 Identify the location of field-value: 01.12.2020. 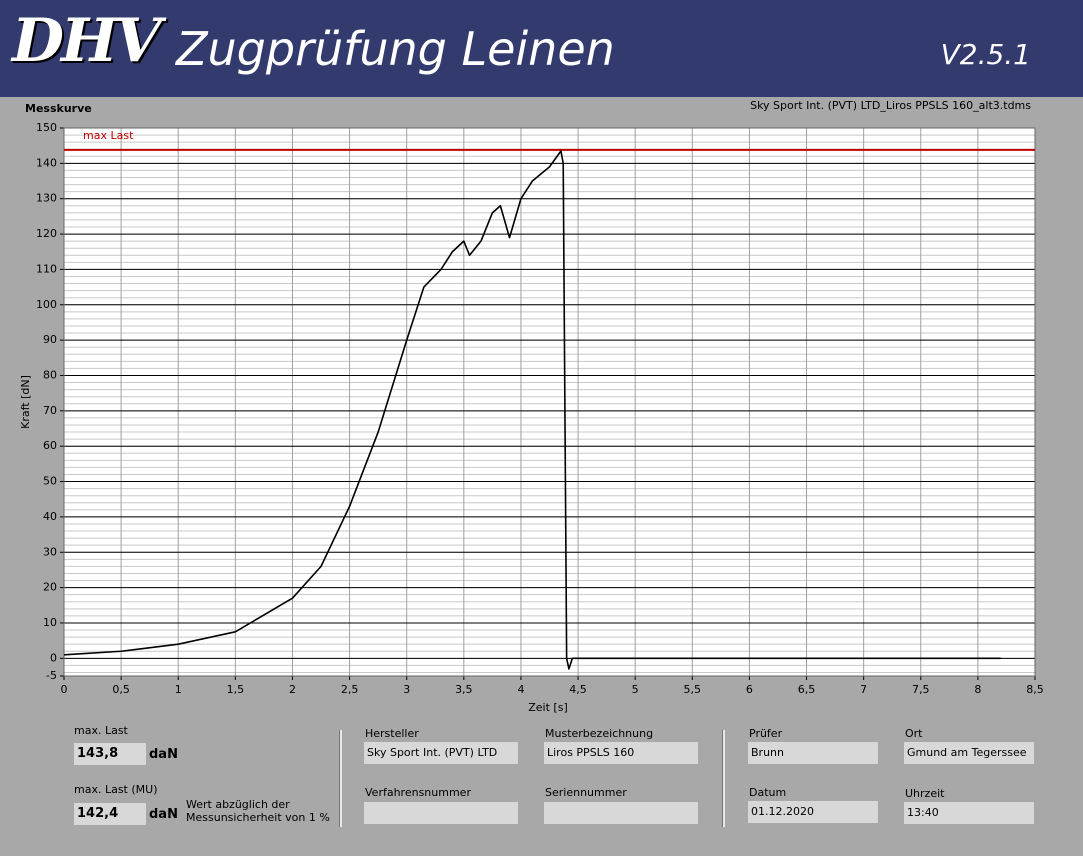
(813, 812).